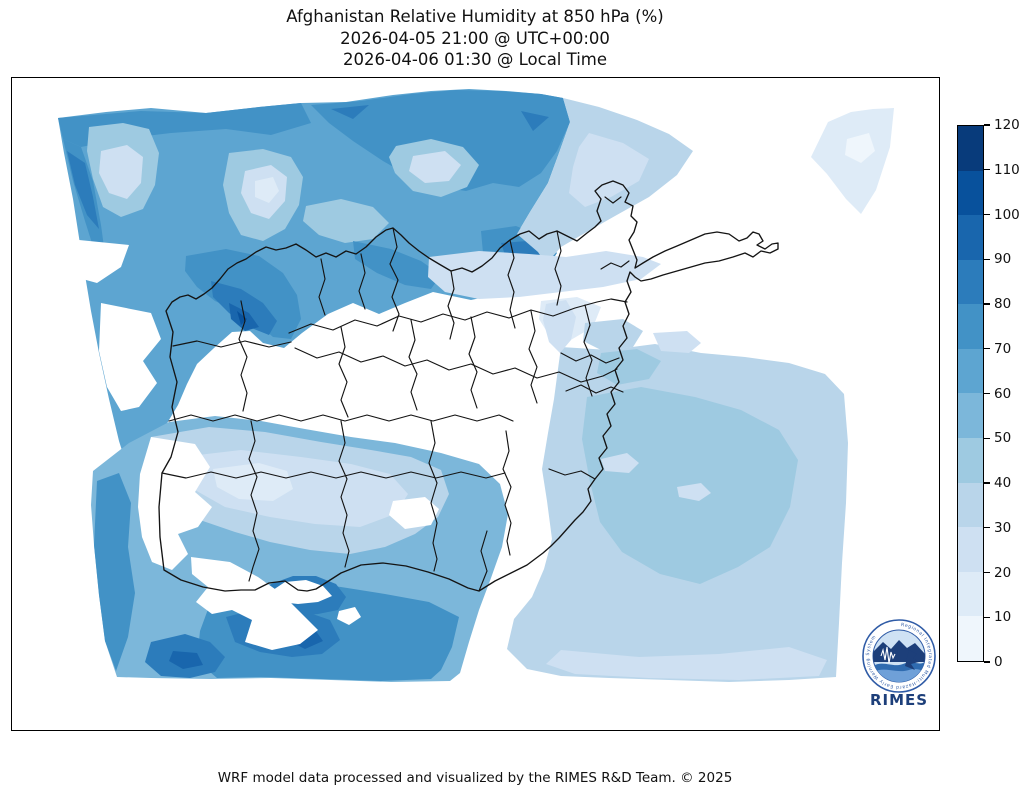 This screenshot has width=1030, height=799. Describe the element at coordinates (1003, 438) in the screenshot. I see `colorbar-tick-label: 50` at that location.